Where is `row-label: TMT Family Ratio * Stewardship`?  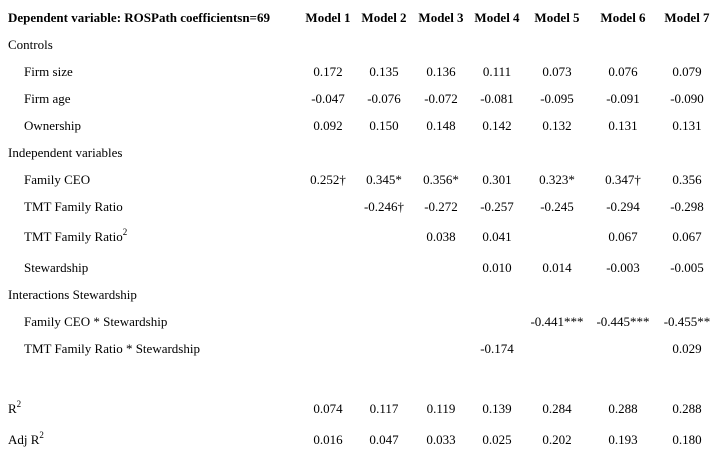 row-label: TMT Family Ratio * Stewardship is located at coordinates (112, 349).